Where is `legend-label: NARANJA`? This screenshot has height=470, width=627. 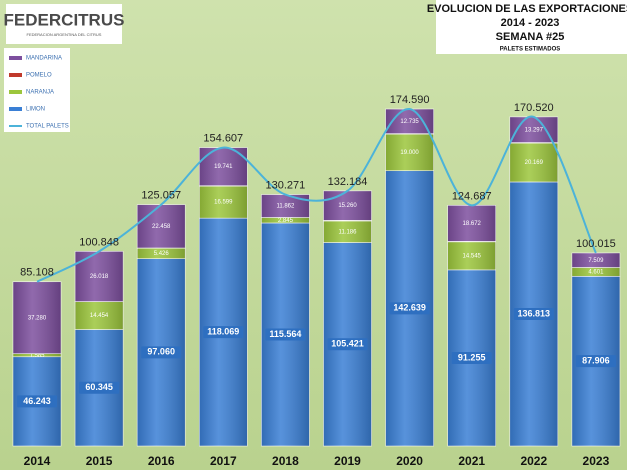 legend-label: NARANJA is located at coordinates (40, 93).